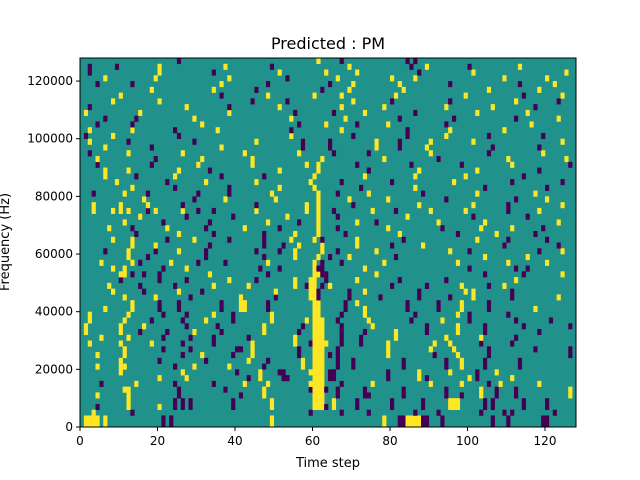 Image resolution: width=640 pixels, height=480 pixels. Describe the element at coordinates (54, 254) in the screenshot. I see `y-tick-label: 60000` at that location.